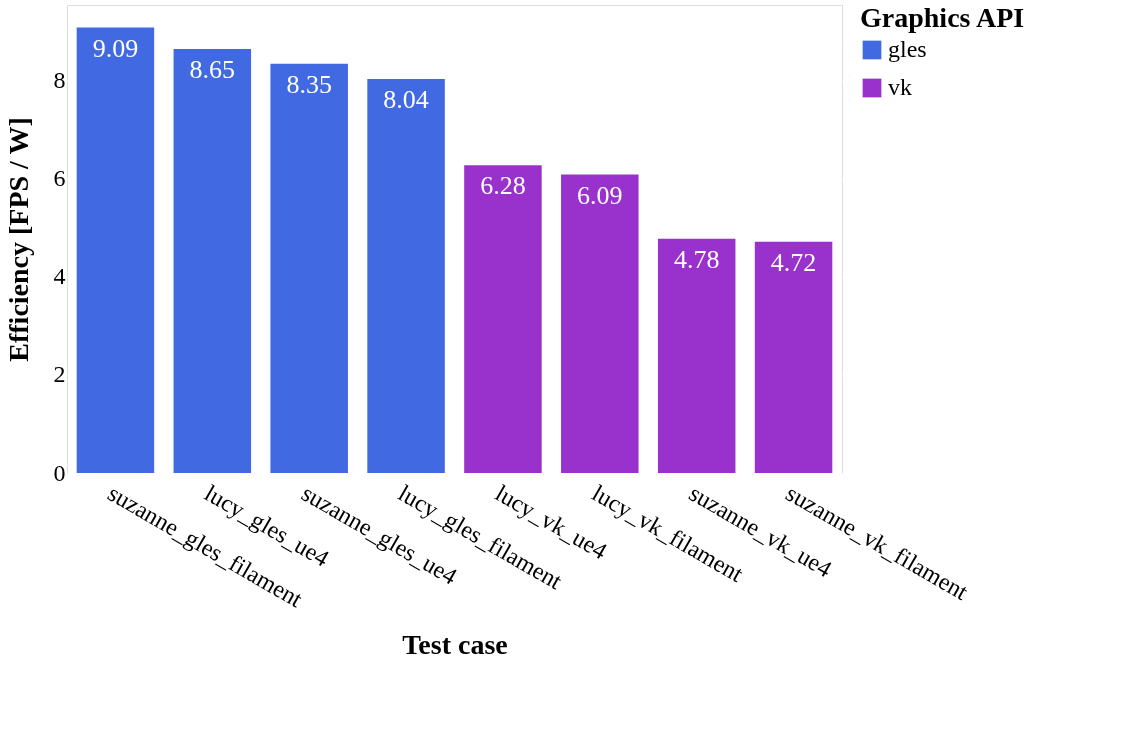 Image resolution: width=1136 pixels, height=733 pixels. What do you see at coordinates (309, 84) in the screenshot?
I see `data-label: 8.35` at bounding box center [309, 84].